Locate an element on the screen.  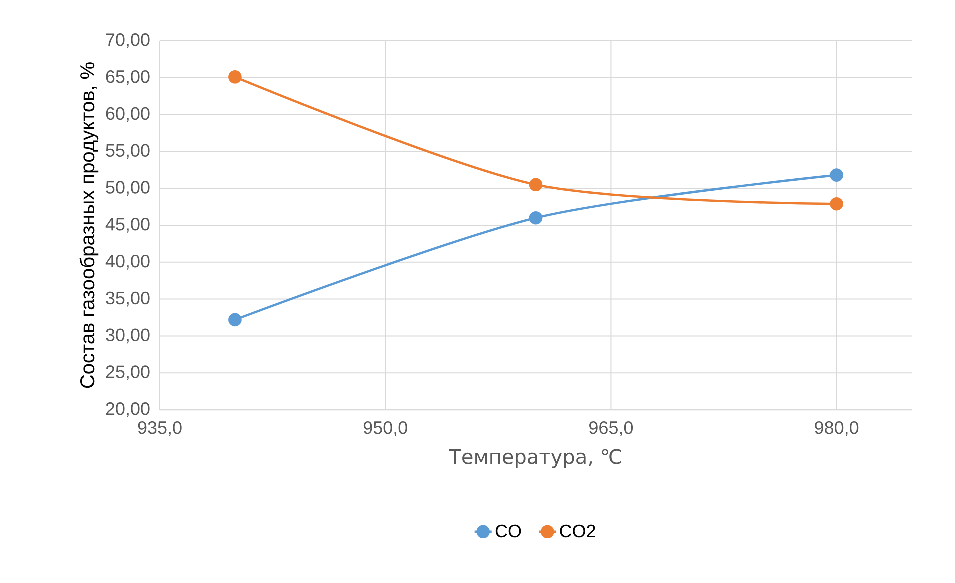
x-tick-label: 965,0 is located at coordinates (612, 429).